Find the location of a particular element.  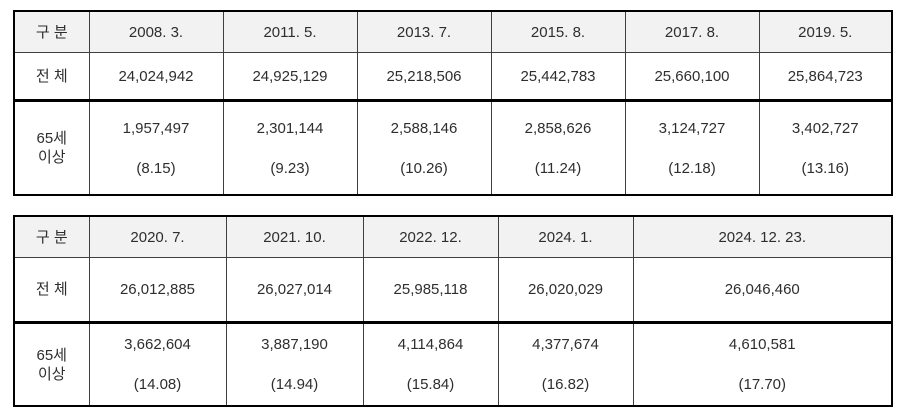

table1-senior-cell: 2,301,144 (9.23) is located at coordinates (290, 148).